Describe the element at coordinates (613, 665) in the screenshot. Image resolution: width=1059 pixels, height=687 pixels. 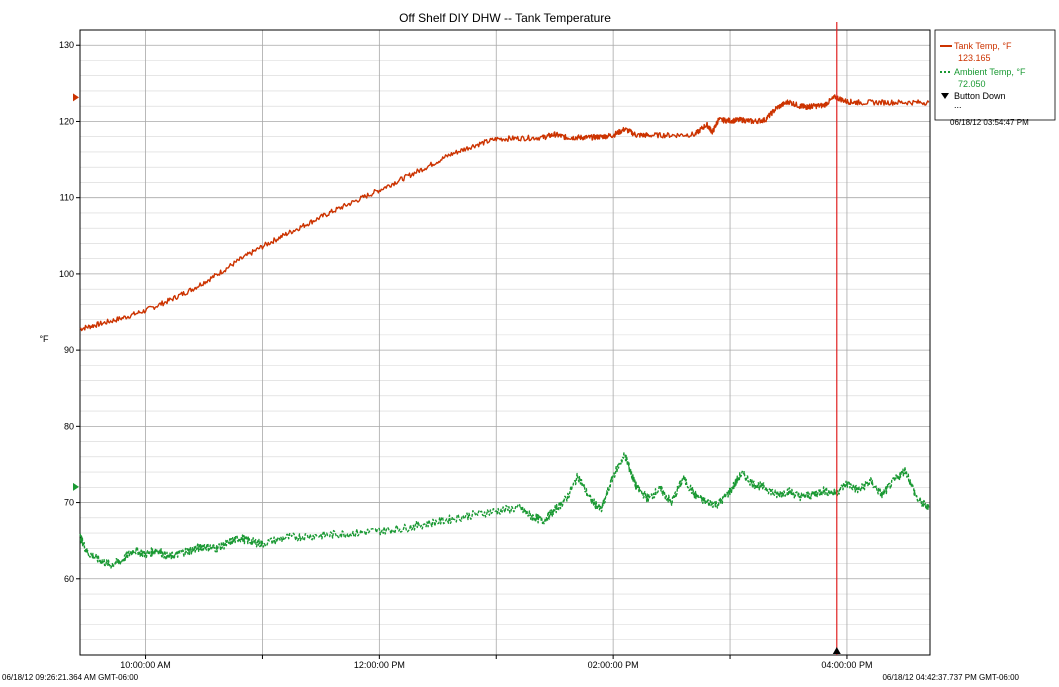
I see `x-tick-label: 02:00:00 PM` at that location.